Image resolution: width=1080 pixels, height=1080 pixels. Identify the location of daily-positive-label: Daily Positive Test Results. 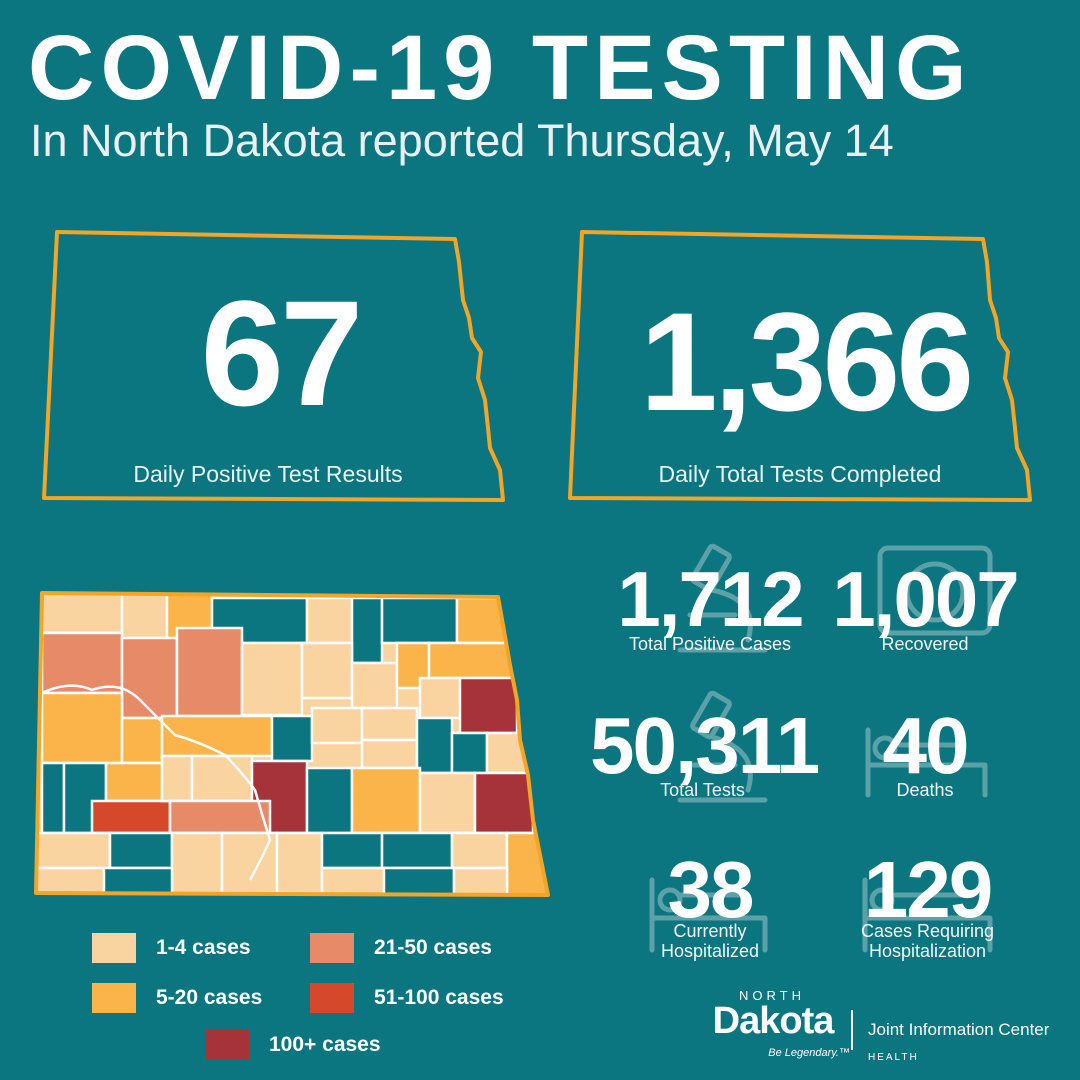
(268, 474).